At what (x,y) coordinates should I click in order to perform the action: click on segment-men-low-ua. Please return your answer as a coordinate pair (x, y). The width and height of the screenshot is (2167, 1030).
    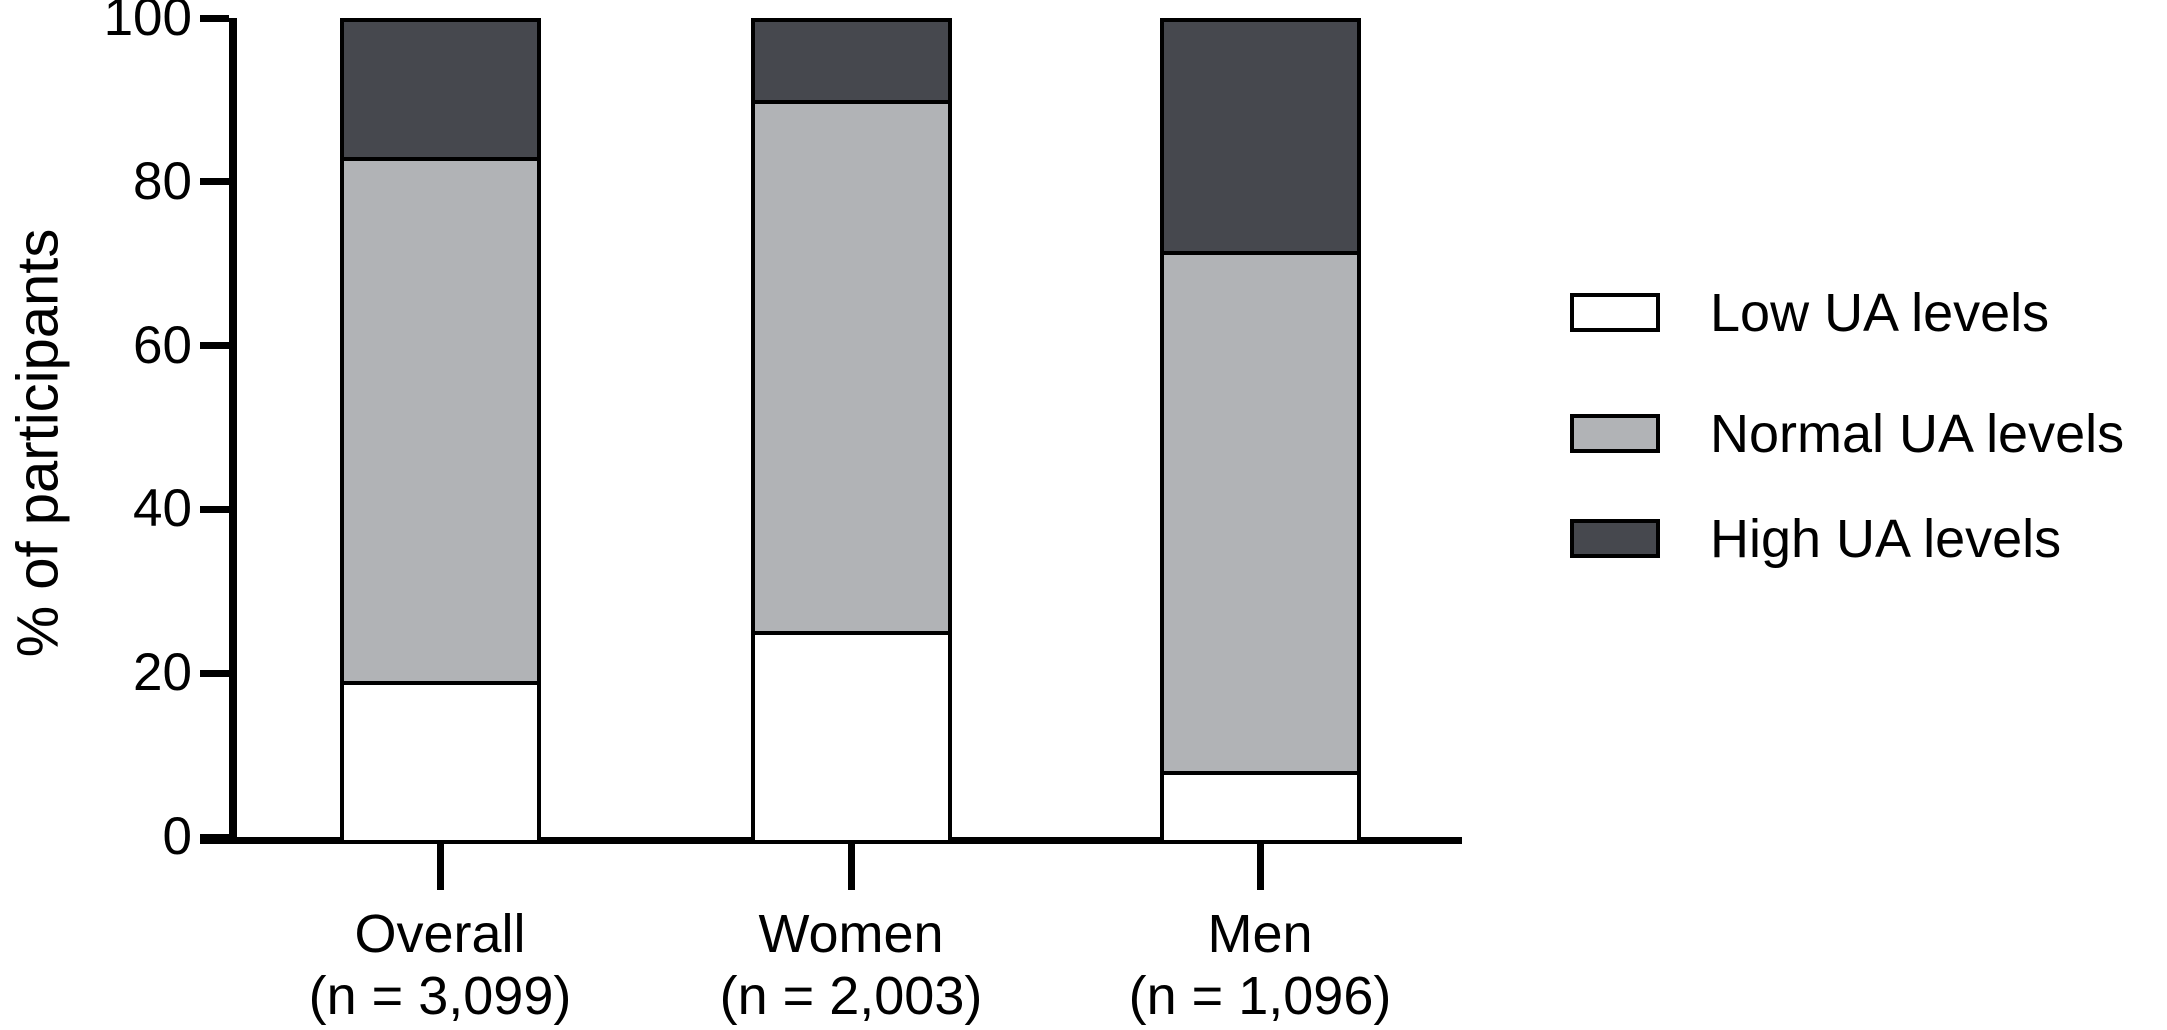
    Looking at the image, I should click on (1260, 807).